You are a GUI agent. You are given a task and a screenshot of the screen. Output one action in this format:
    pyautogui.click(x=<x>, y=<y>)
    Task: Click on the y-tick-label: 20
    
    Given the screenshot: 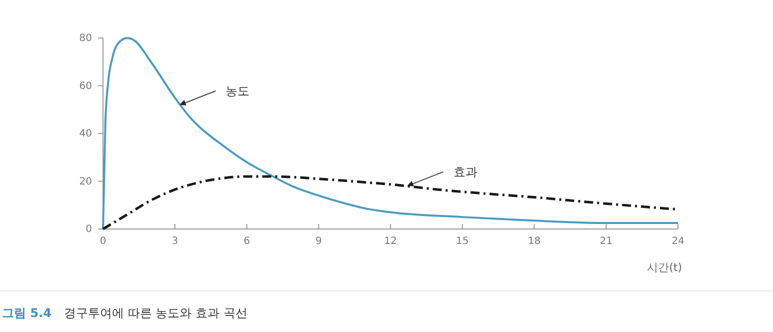 What is the action you would take?
    pyautogui.click(x=85, y=182)
    